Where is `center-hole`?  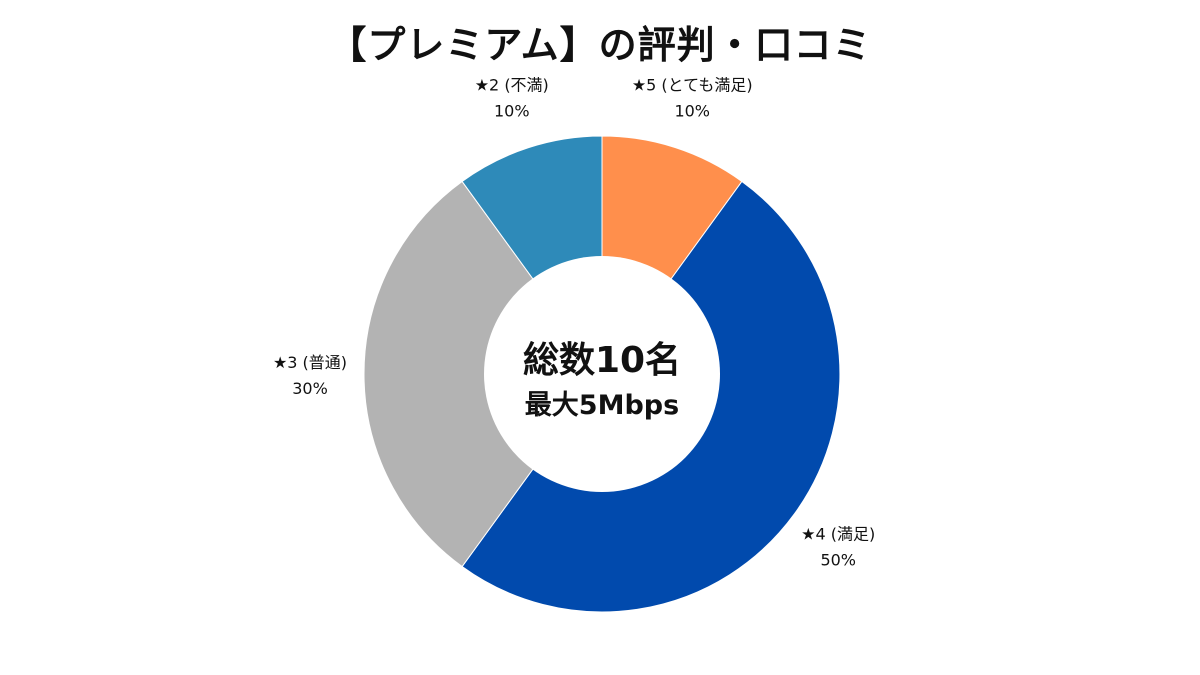 center-hole is located at coordinates (602, 374).